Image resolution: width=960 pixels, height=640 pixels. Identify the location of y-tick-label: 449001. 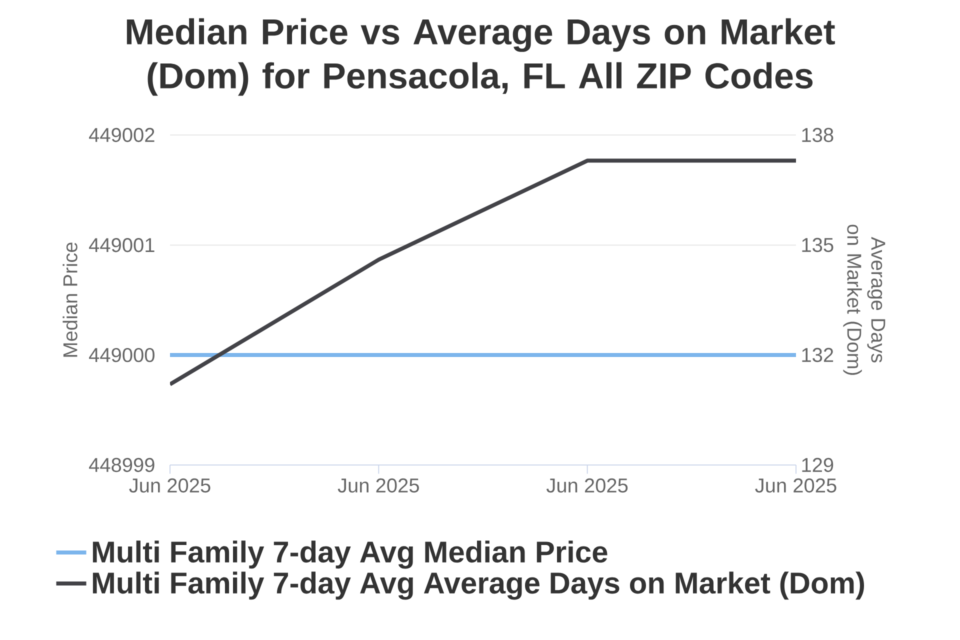
(121, 245).